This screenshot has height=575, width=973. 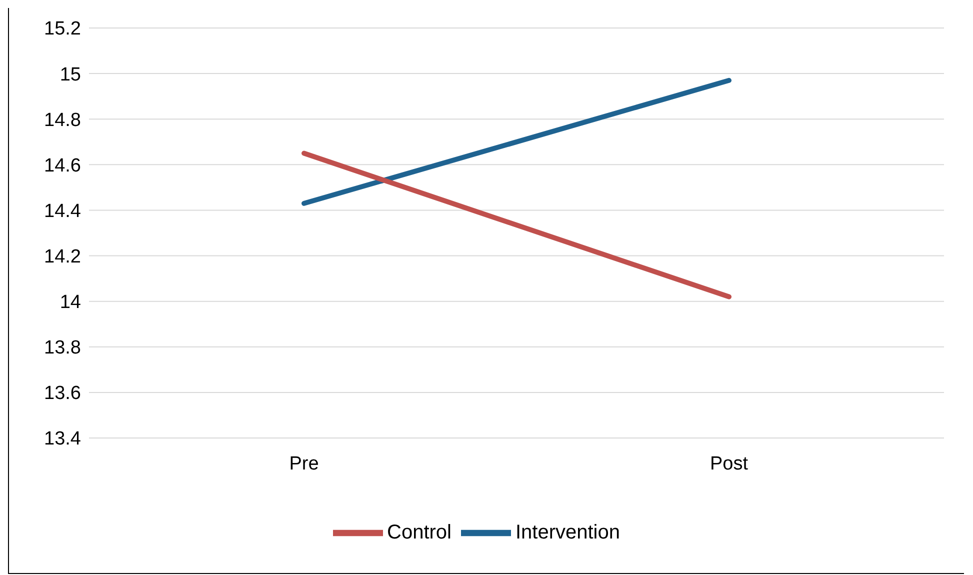 What do you see at coordinates (62, 165) in the screenshot?
I see `y-tick-label: 14.6` at bounding box center [62, 165].